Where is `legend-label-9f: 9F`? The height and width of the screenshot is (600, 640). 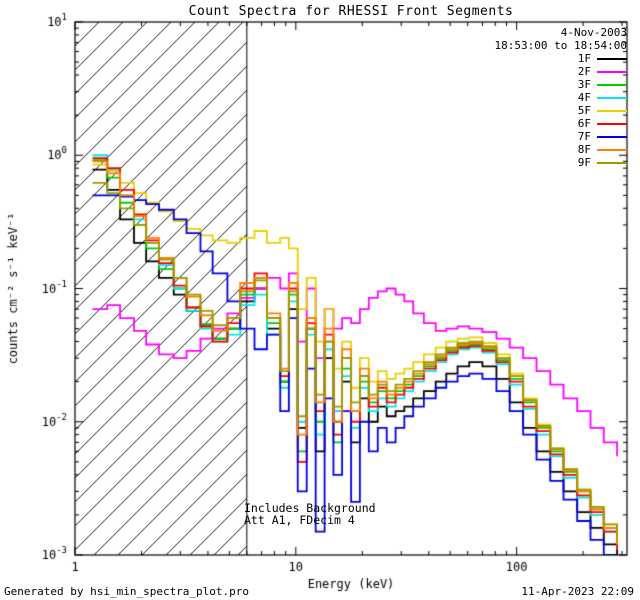
legend-label-9f: 9F is located at coordinates (584, 162).